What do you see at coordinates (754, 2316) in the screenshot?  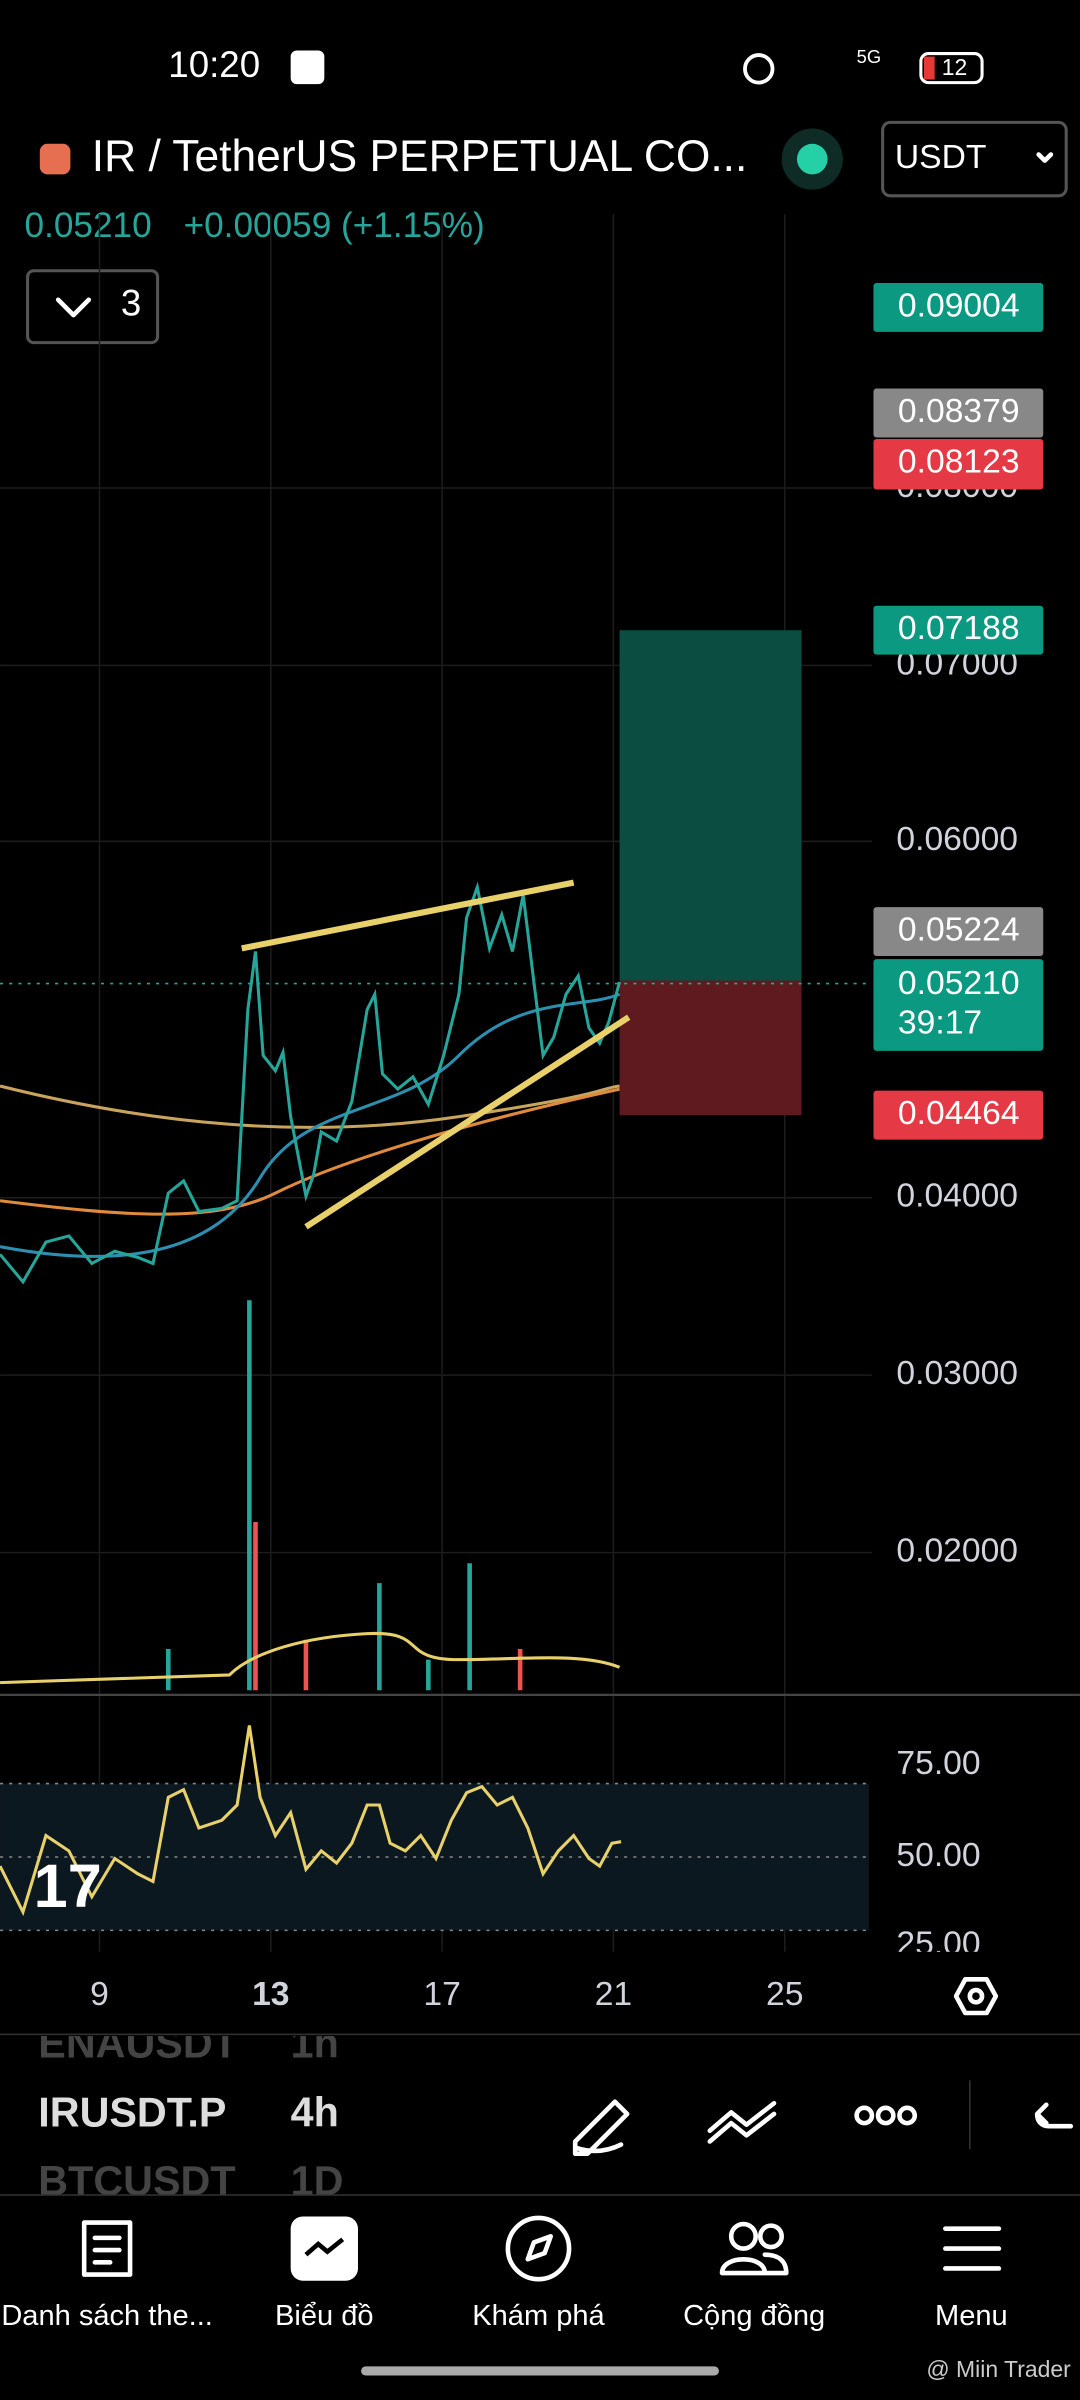 I see `nav-label: Cộng đồng` at bounding box center [754, 2316].